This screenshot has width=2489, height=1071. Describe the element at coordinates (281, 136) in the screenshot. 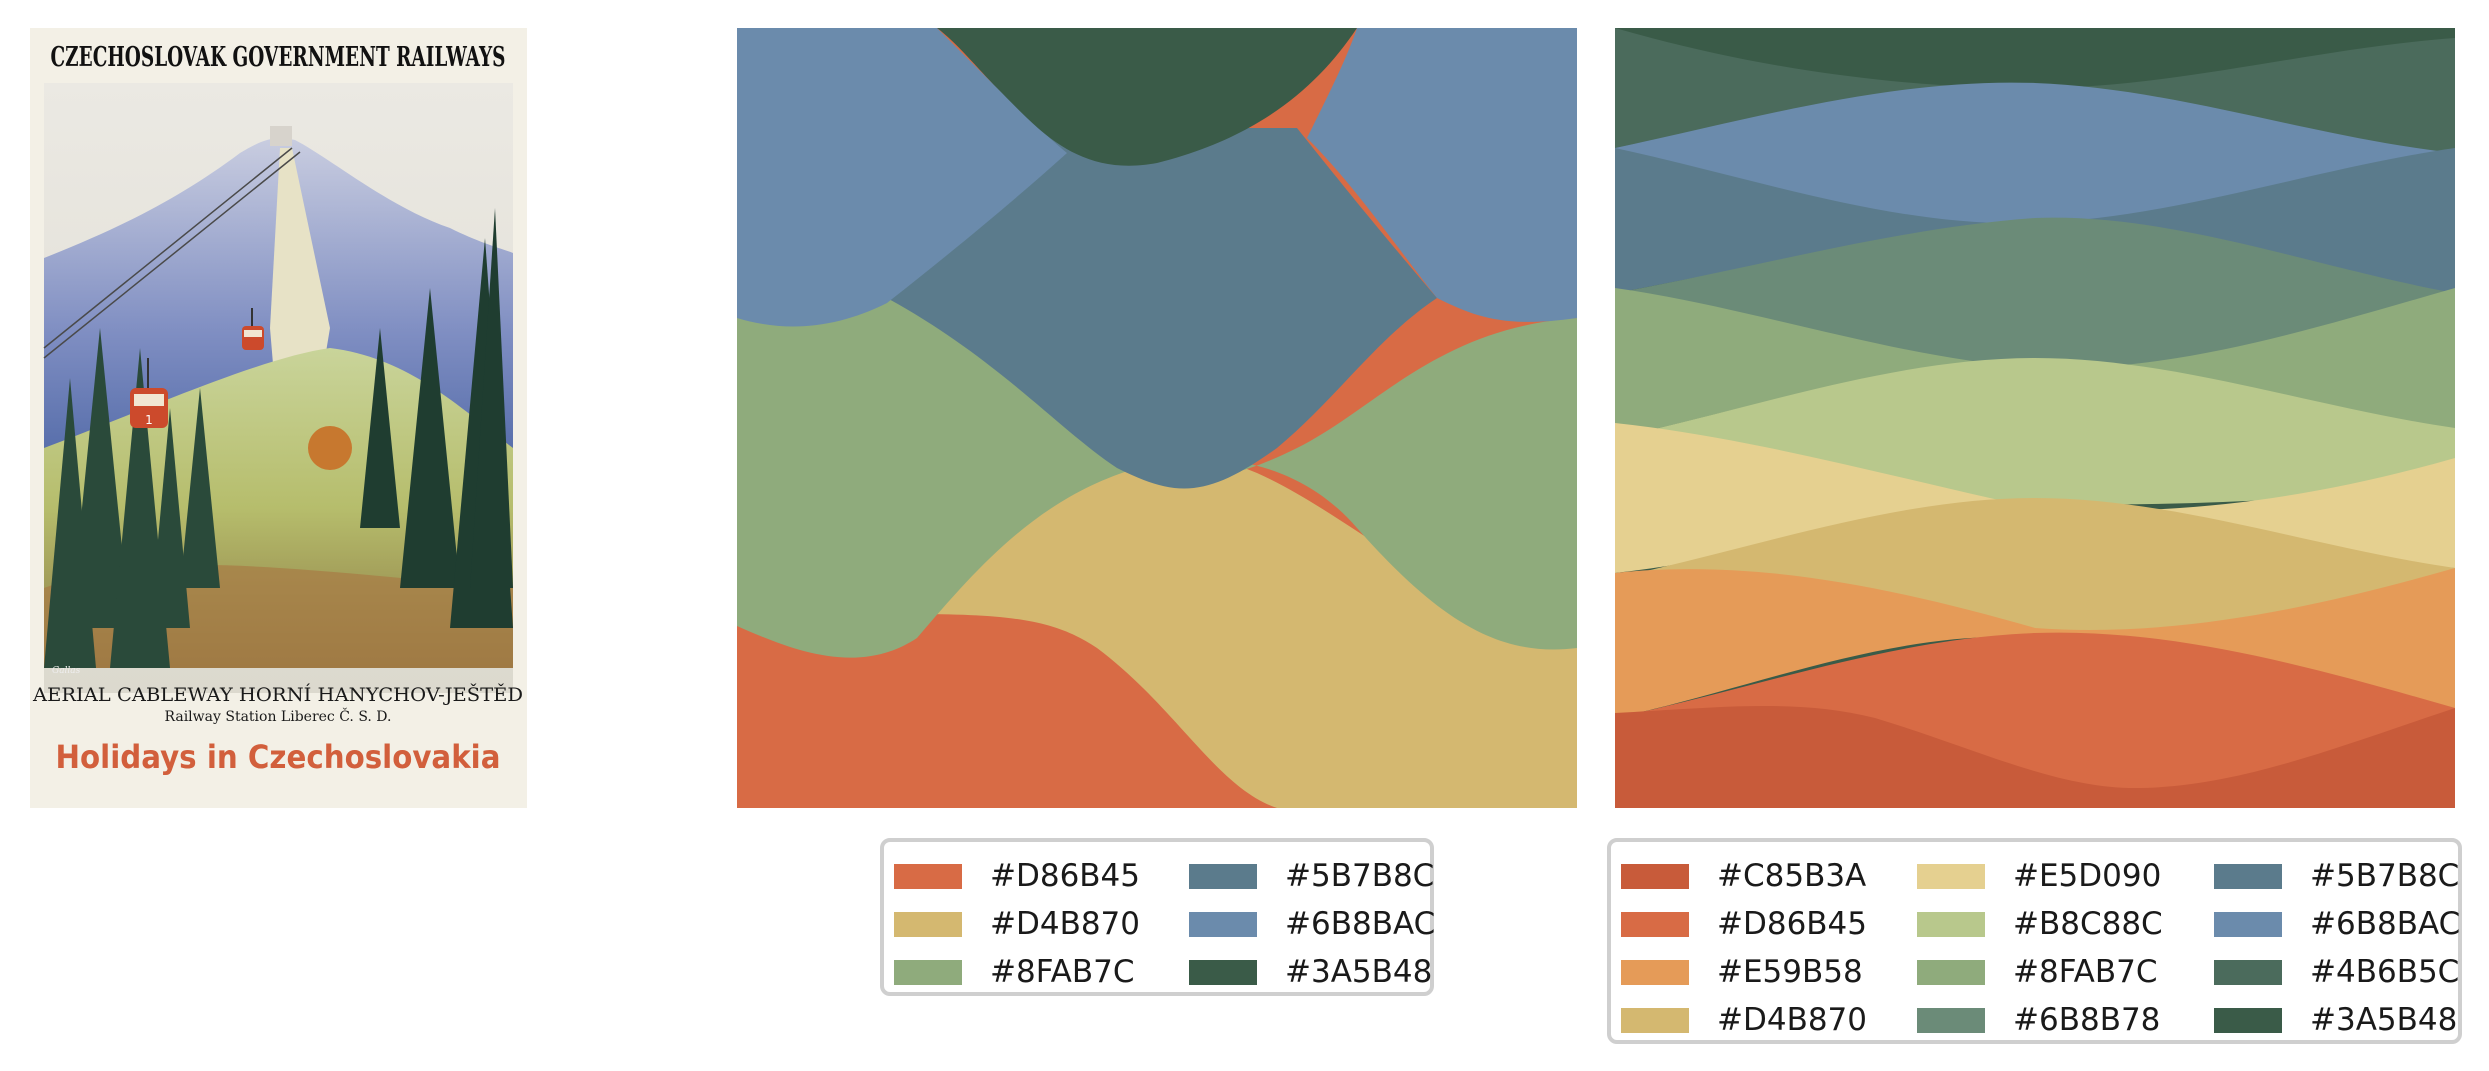

I see `poster-summit-tower` at that location.